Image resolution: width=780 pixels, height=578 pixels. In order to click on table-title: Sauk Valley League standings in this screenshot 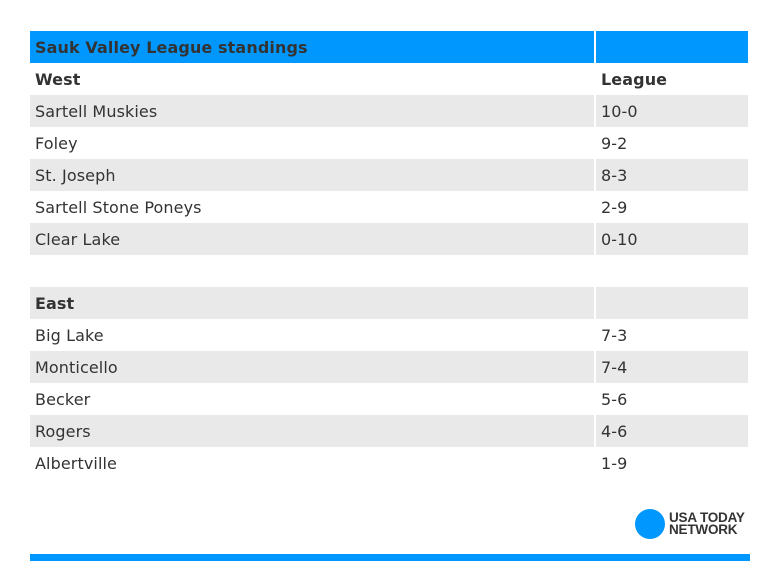, I will do `click(171, 47)`.